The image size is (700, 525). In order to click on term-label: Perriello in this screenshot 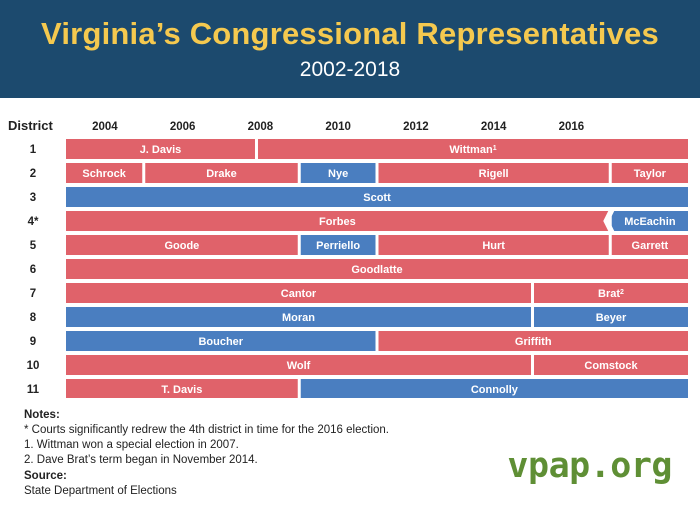, I will do `click(338, 246)`.